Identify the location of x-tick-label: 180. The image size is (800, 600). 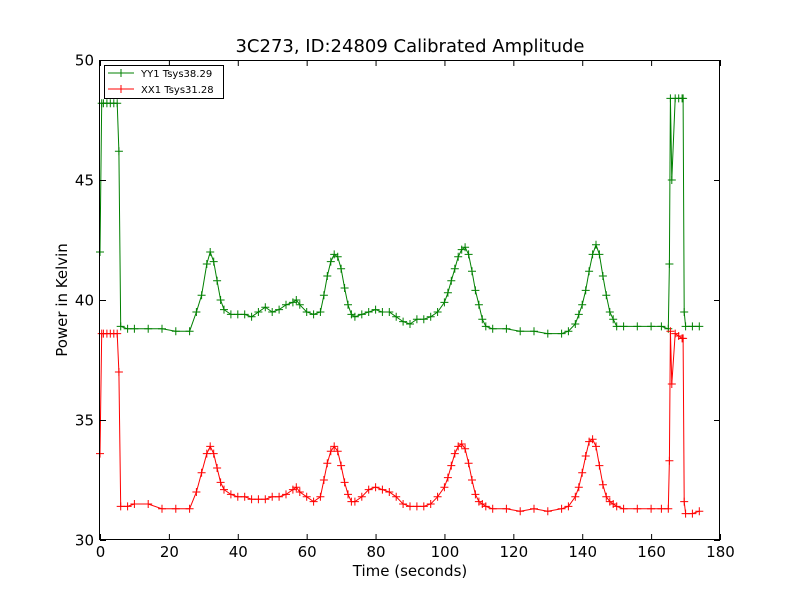
(720, 552).